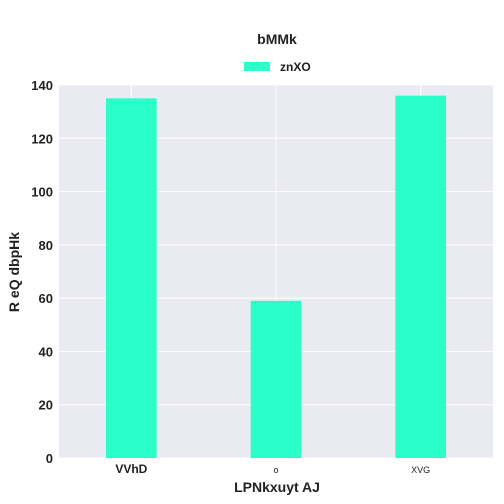 The image size is (504, 504). I want to click on y-tick-label: 100, so click(42, 192).